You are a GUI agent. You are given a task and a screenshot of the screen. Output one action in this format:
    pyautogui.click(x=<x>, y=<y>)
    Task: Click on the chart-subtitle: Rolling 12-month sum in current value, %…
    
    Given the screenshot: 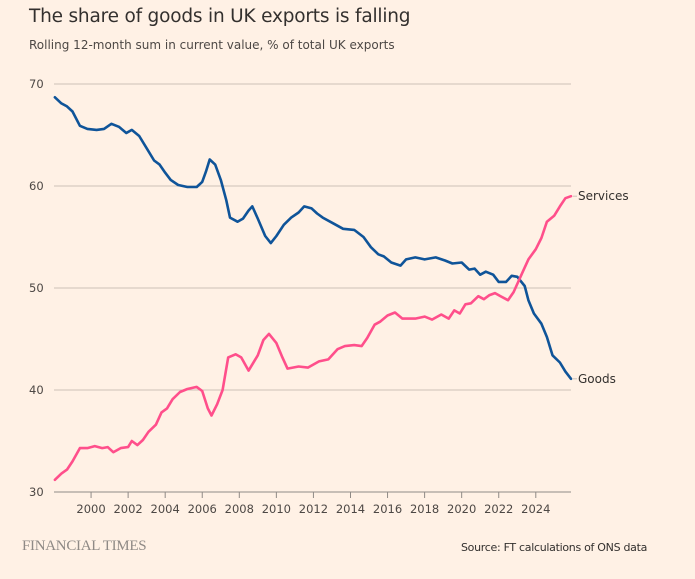 What is the action you would take?
    pyautogui.click(x=212, y=45)
    